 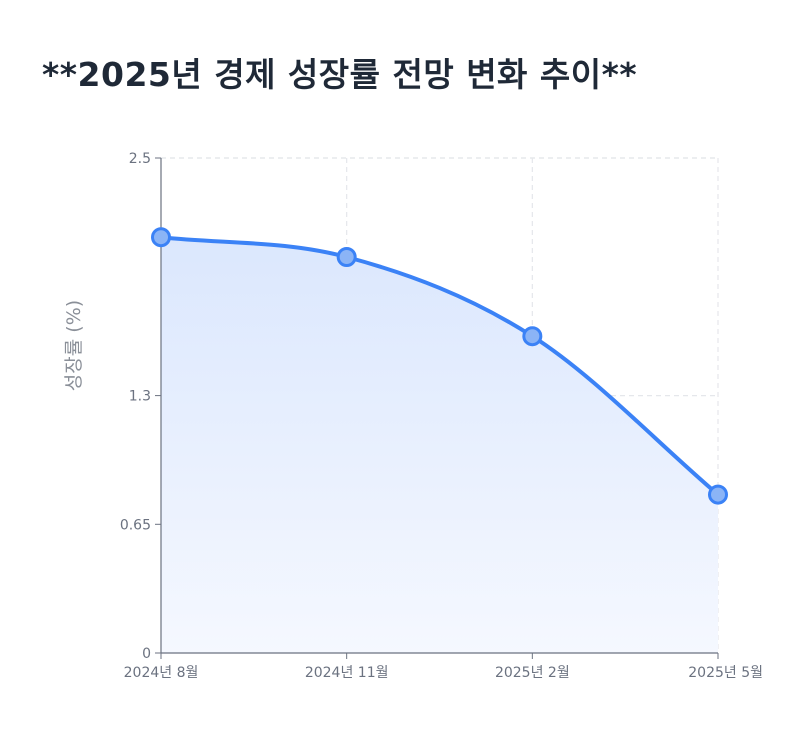 I want to click on x-tick-label: 2025년 2월, so click(x=532, y=673).